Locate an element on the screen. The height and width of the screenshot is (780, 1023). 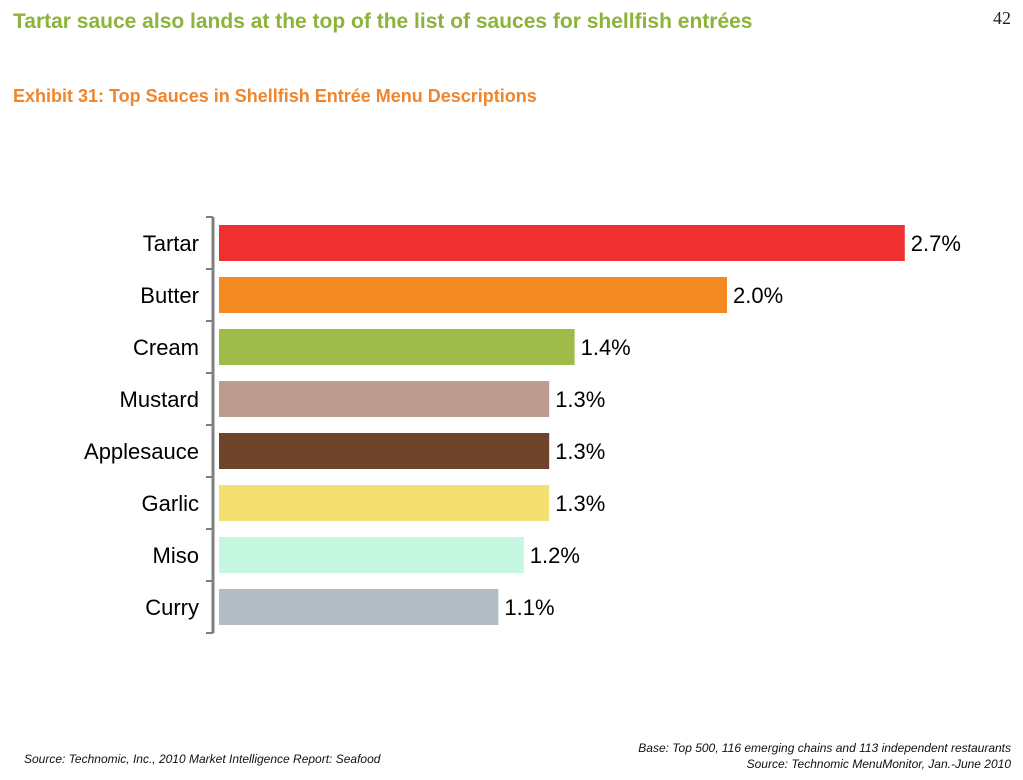
category-label: Butter is located at coordinates (169, 295).